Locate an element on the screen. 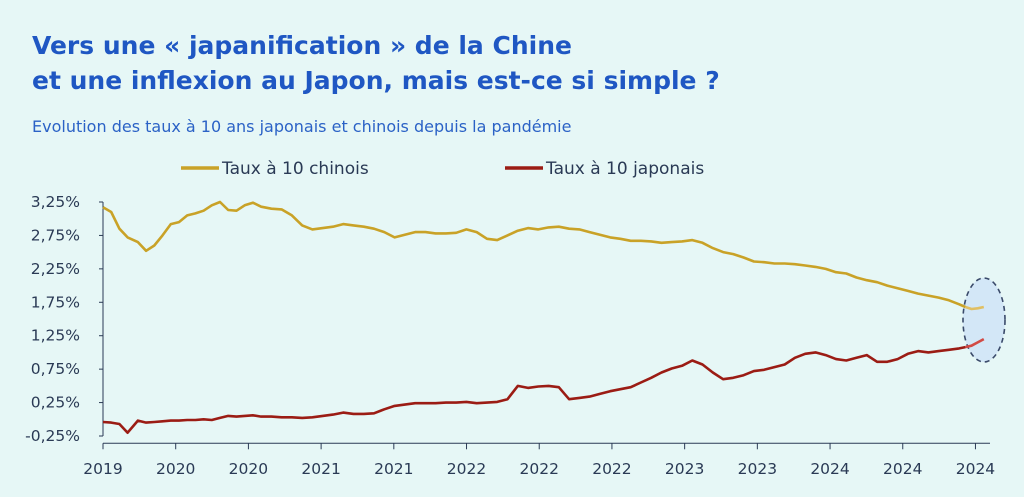 The width and height of the screenshot is (1024, 497). highlight-ellipse is located at coordinates (984, 320).